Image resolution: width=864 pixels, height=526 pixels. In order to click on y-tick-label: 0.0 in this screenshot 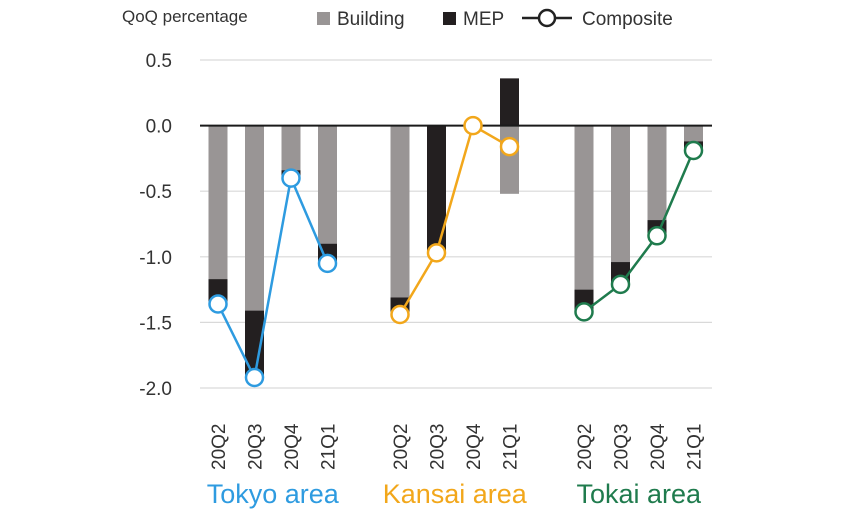, I will do `click(159, 127)`.